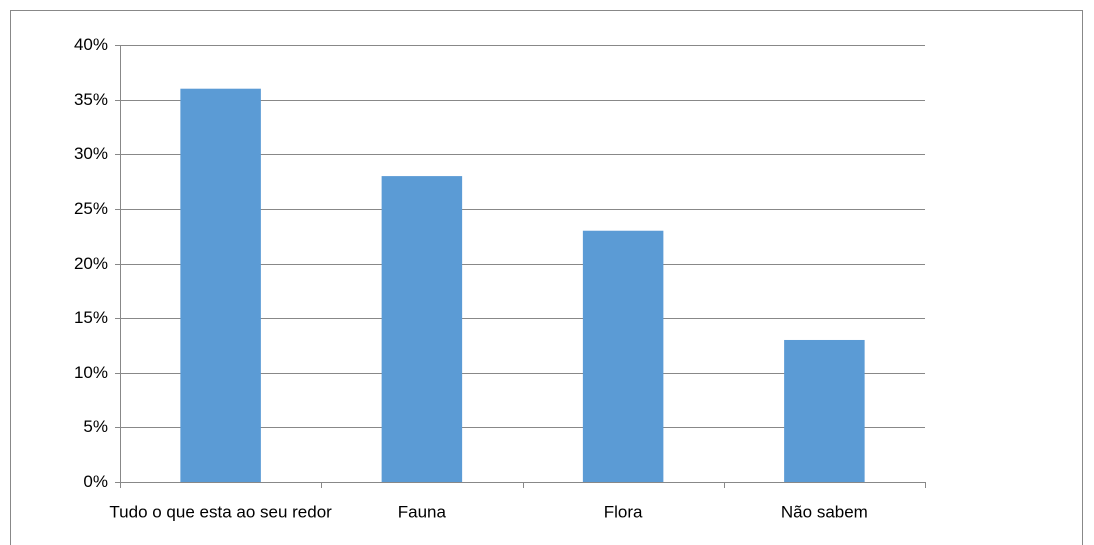  Describe the element at coordinates (422, 511) in the screenshot. I see `x-tick-label: Fauna` at that location.